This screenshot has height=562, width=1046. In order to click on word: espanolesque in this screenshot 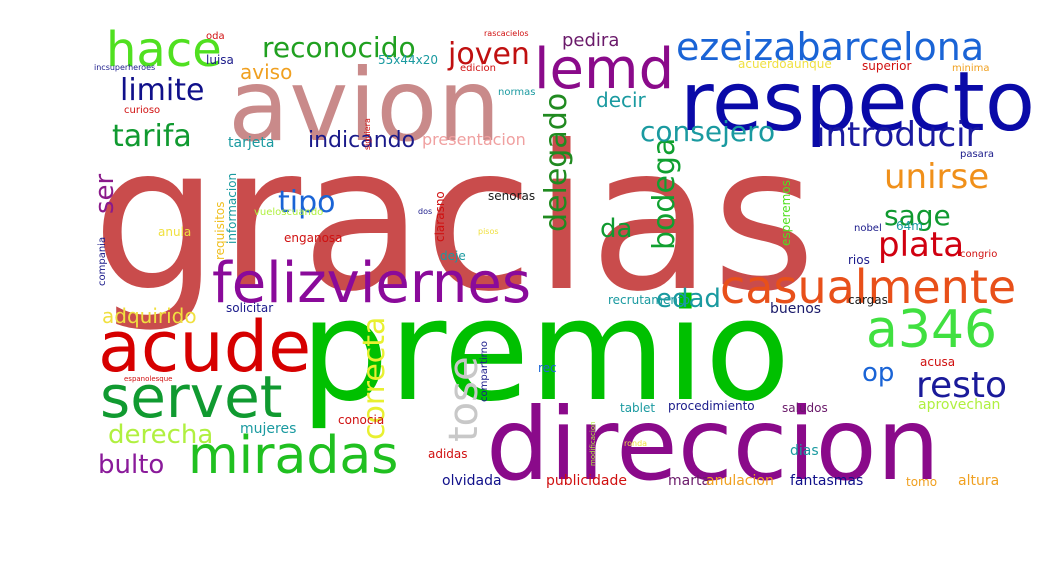, I will do `click(148, 379)`.